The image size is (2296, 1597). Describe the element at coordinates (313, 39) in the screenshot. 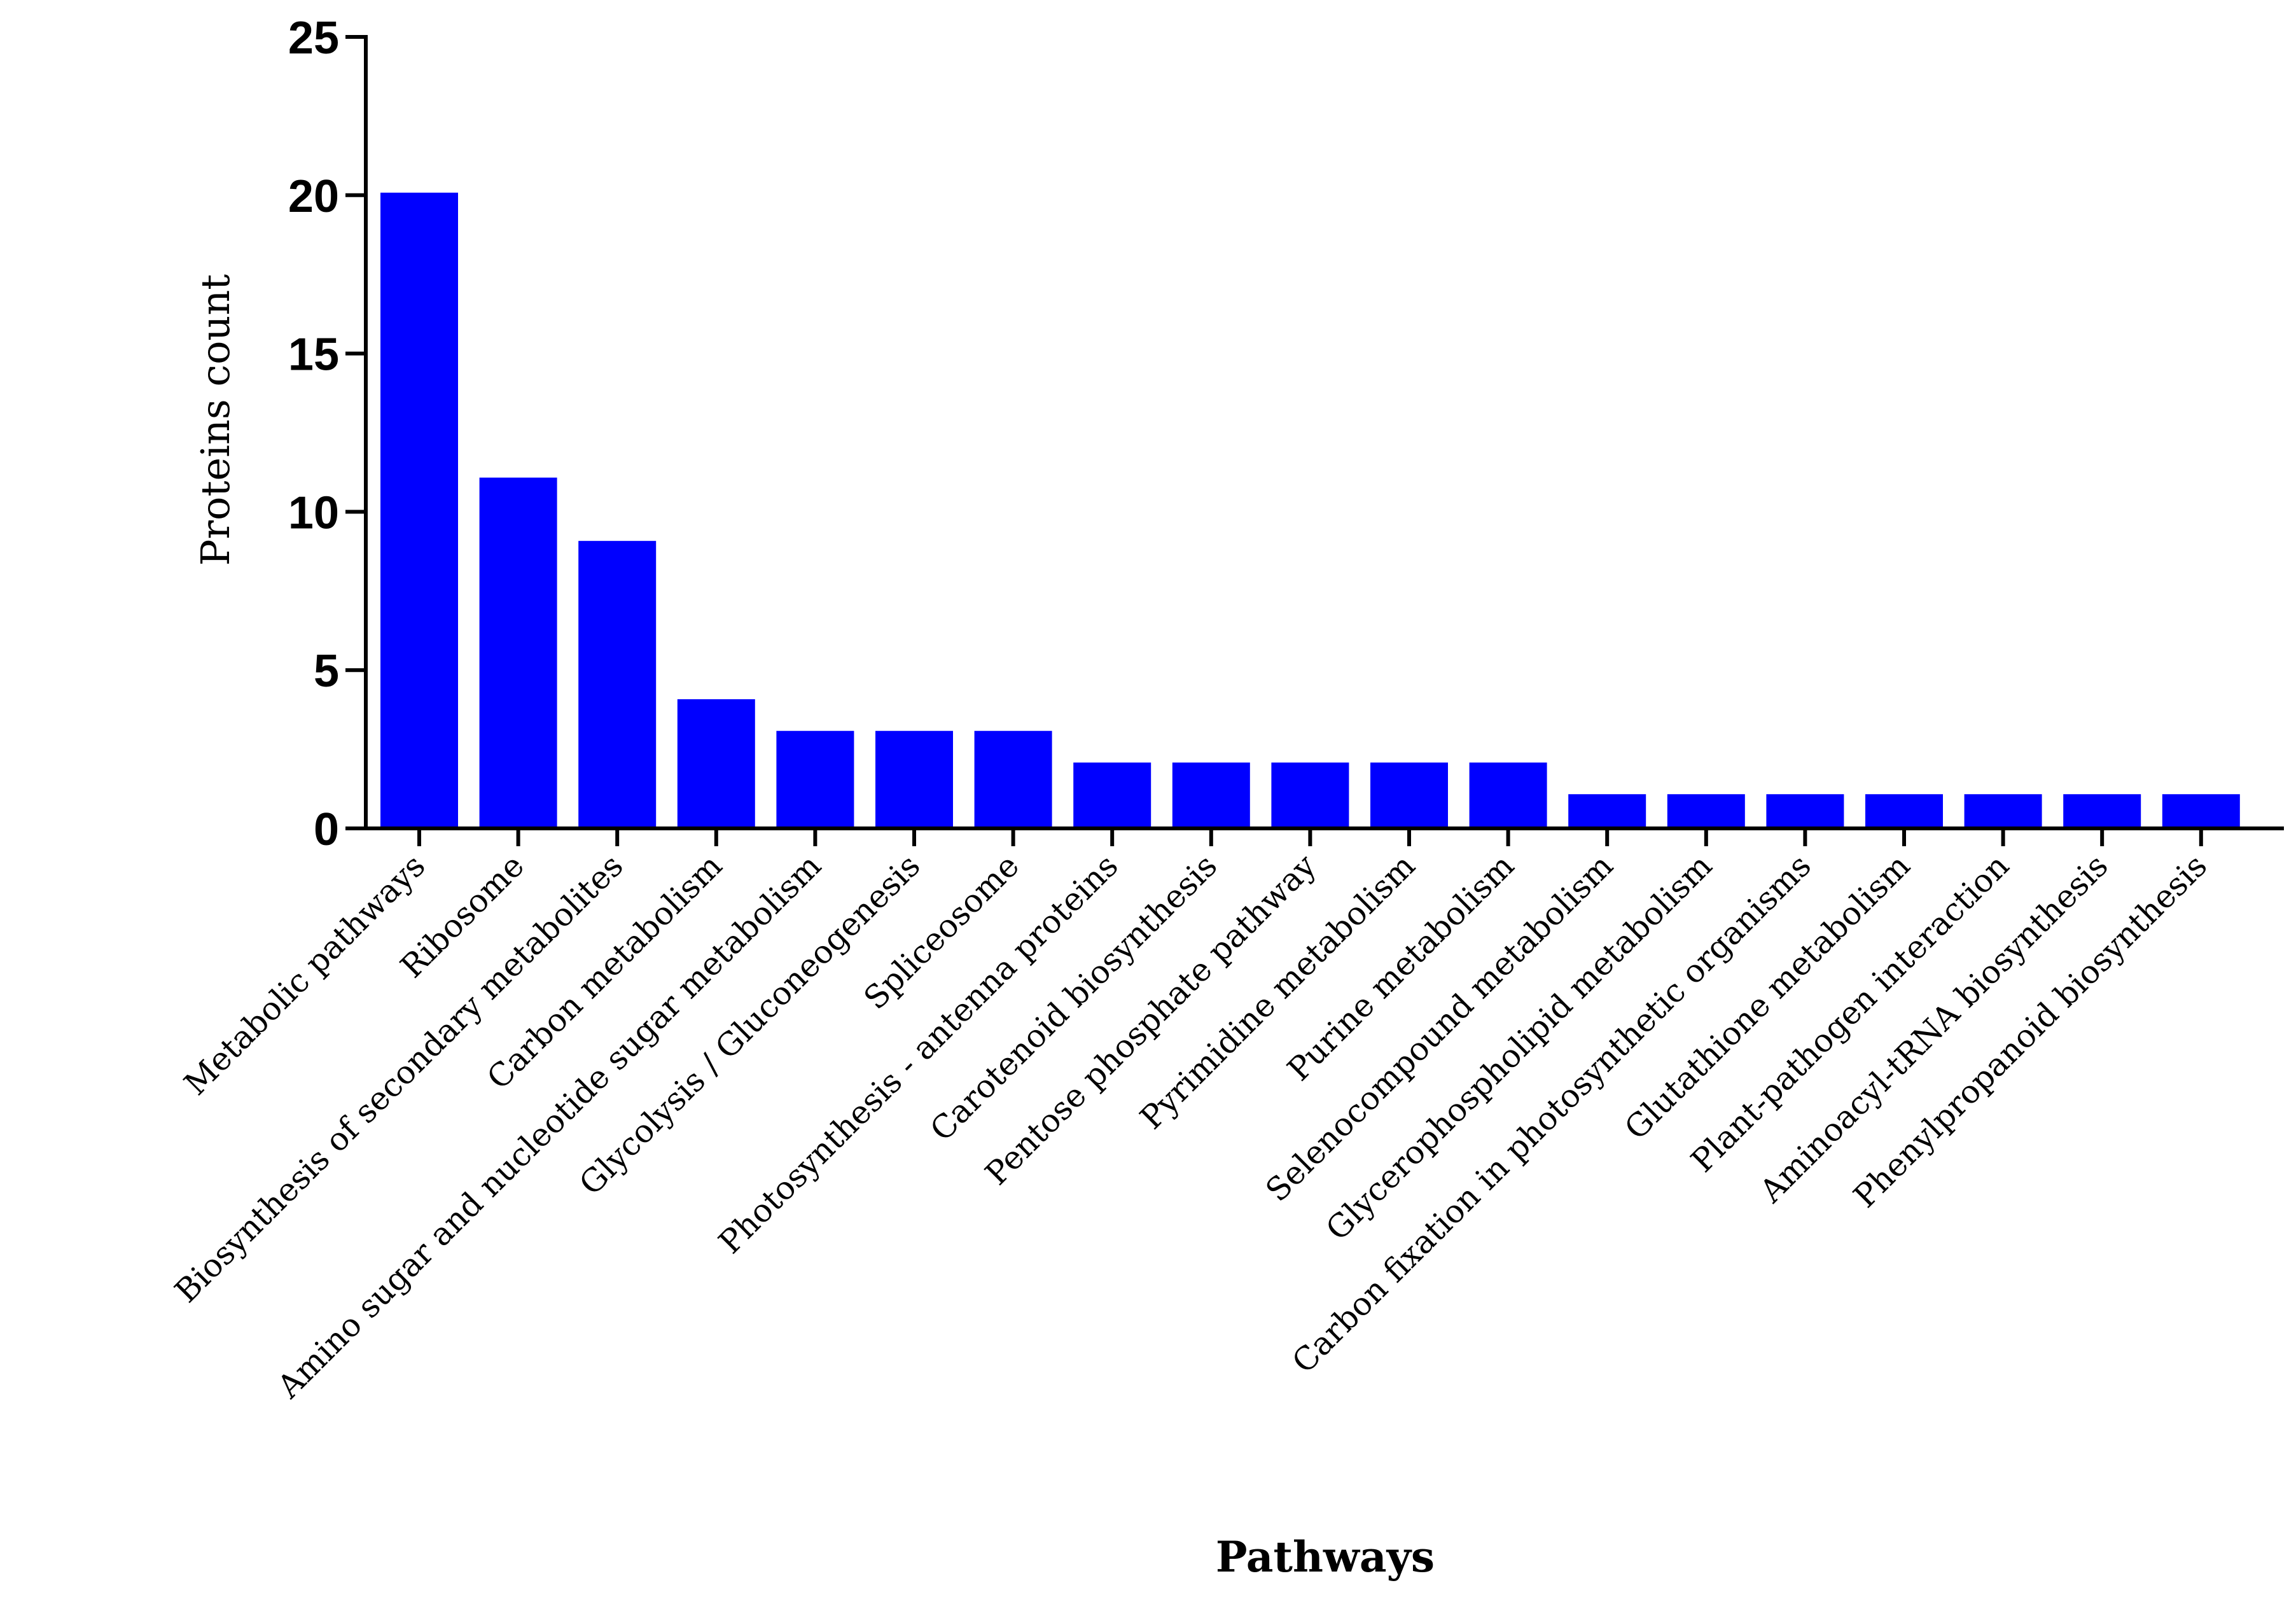

I see `y-tick-label: 25` at that location.